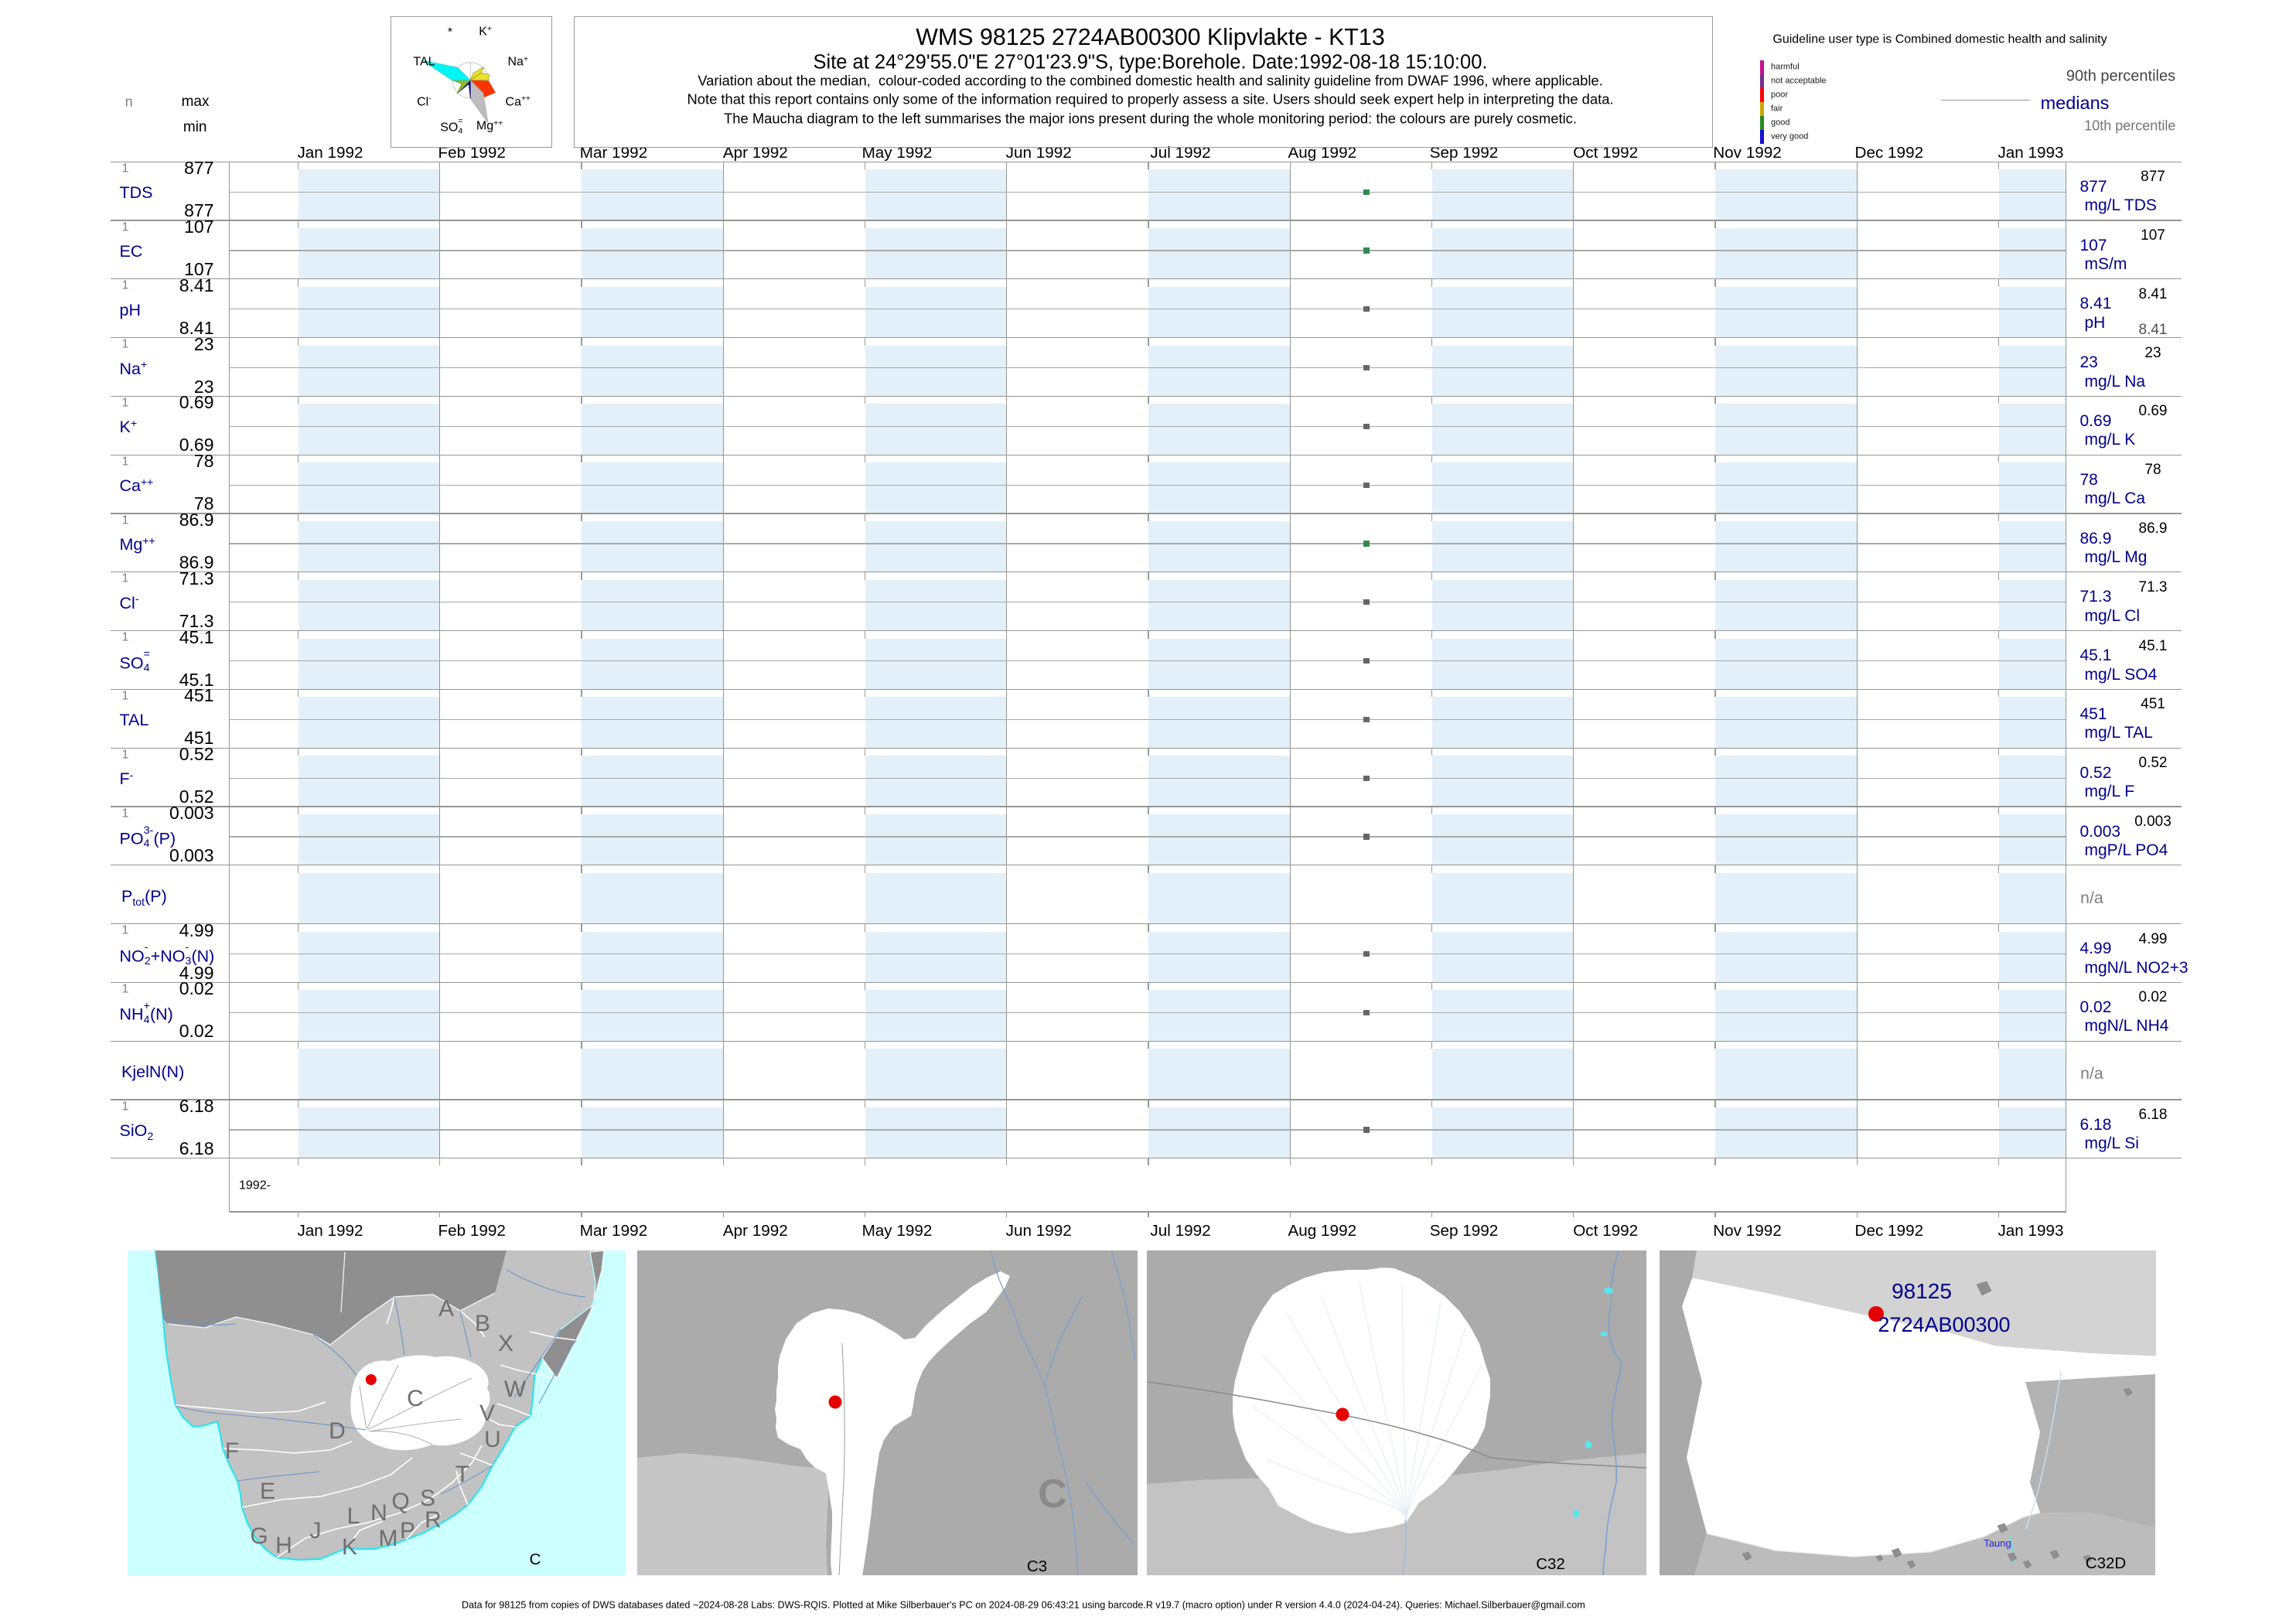 The height and width of the screenshot is (1624, 2296). Describe the element at coordinates (492, 1439) in the screenshot. I see `svg-text: U` at that location.